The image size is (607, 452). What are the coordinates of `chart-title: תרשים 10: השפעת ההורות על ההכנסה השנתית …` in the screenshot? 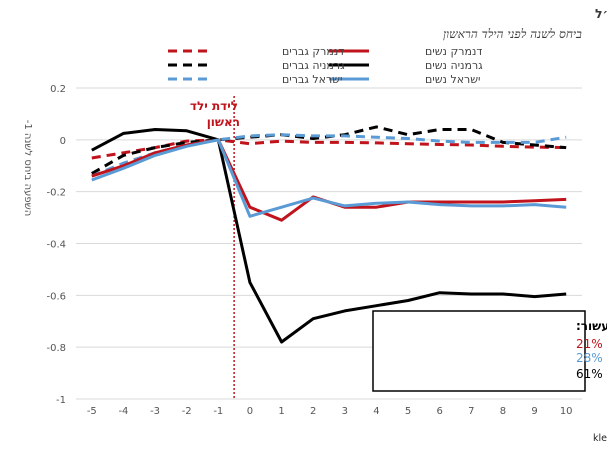 It's located at (601, 13).